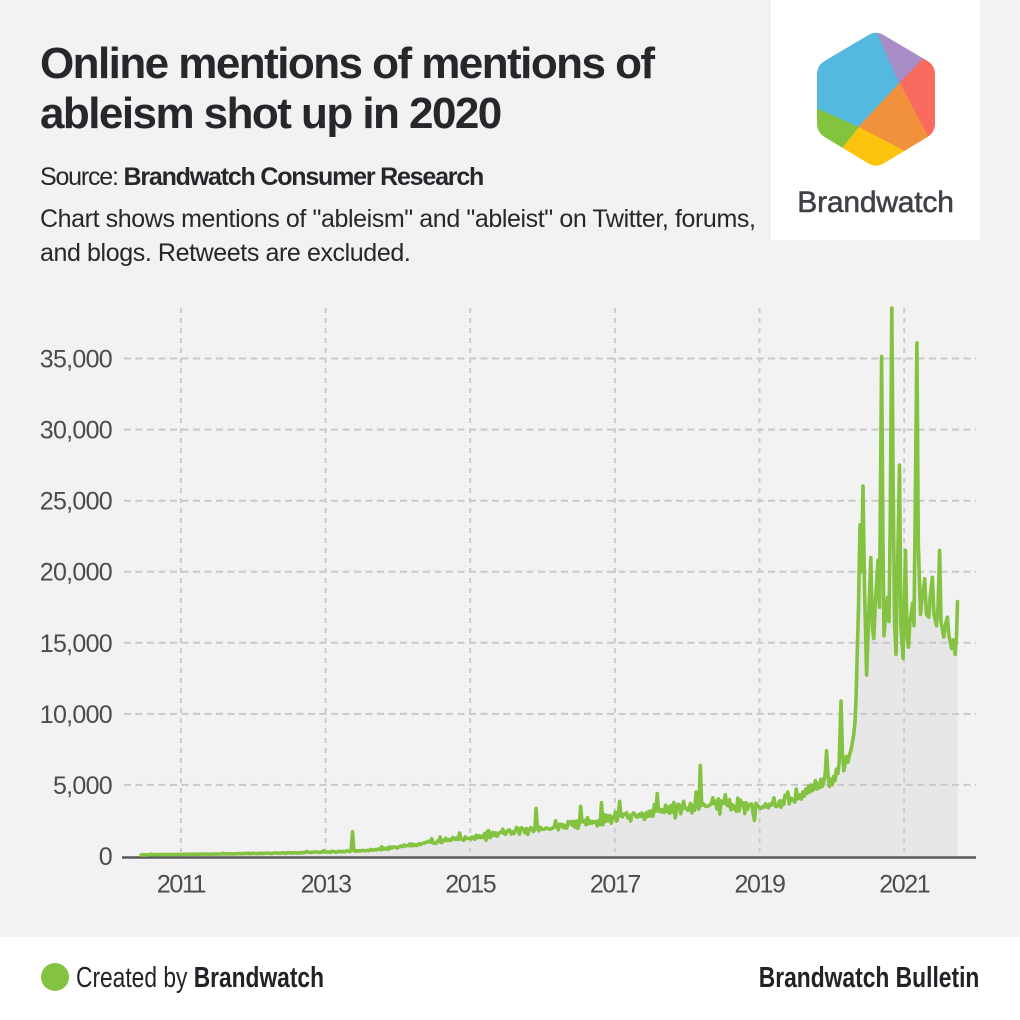 The width and height of the screenshot is (1020, 1020). Describe the element at coordinates (326, 884) in the screenshot. I see `svg-text: 2013` at that location.